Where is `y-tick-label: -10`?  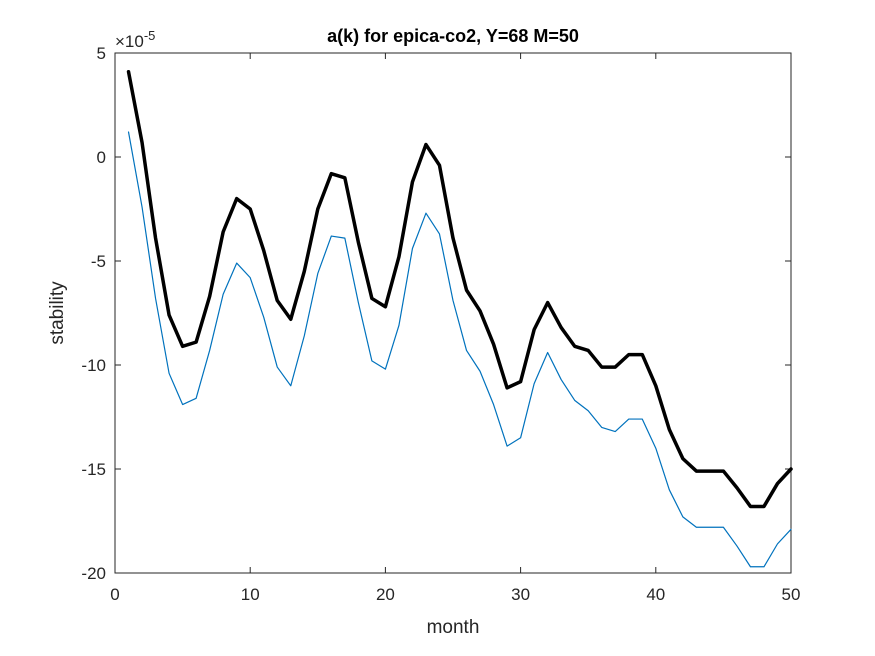
y-tick-label: -10 is located at coordinates (93, 365).